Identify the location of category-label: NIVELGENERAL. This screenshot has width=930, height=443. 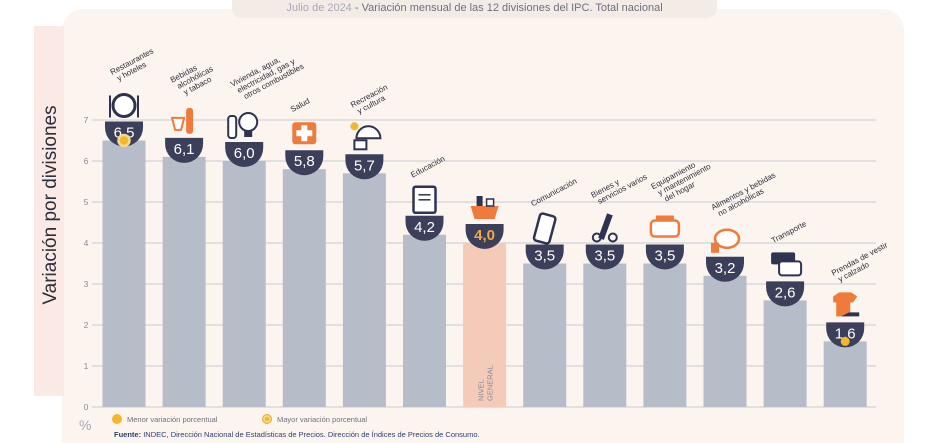
(486, 383).